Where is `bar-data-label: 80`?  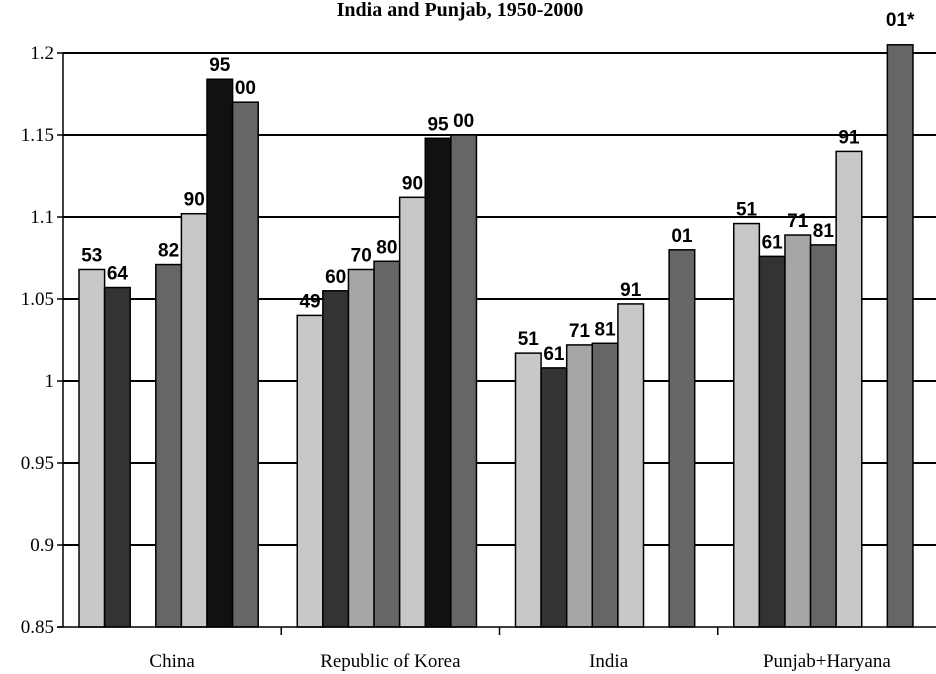
bar-data-label: 80 is located at coordinates (386, 247).